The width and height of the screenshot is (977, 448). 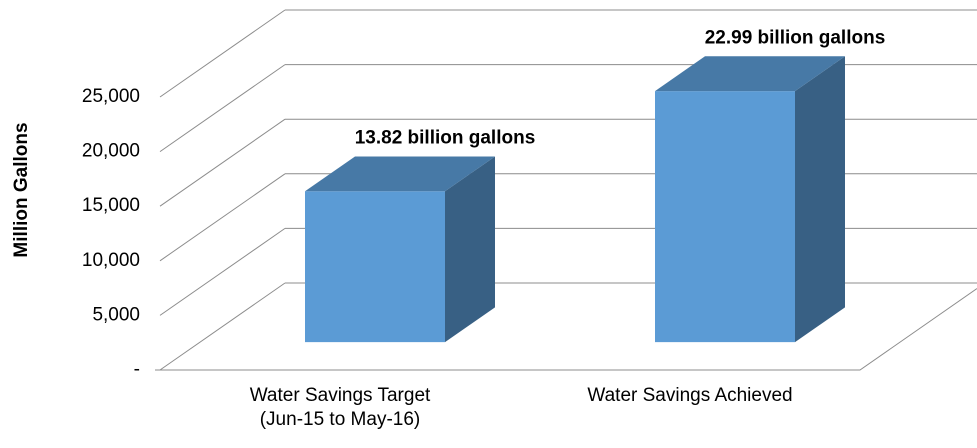 I want to click on value-label: 13.82 billion gallons, so click(x=445, y=137).